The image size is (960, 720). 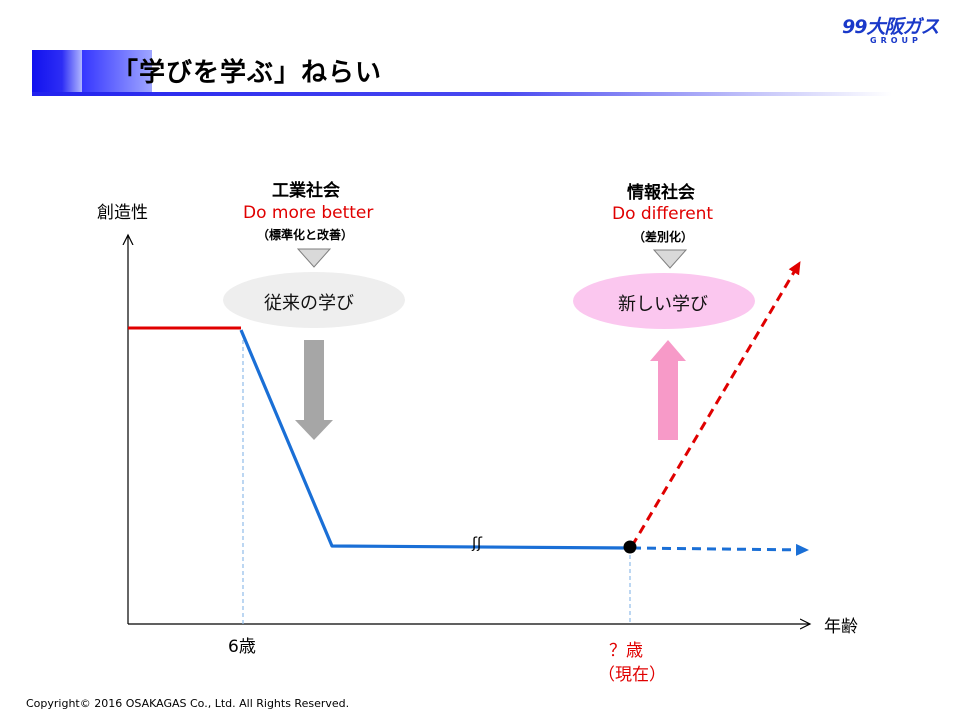 I want to click on title-underline, so click(x=462, y=94).